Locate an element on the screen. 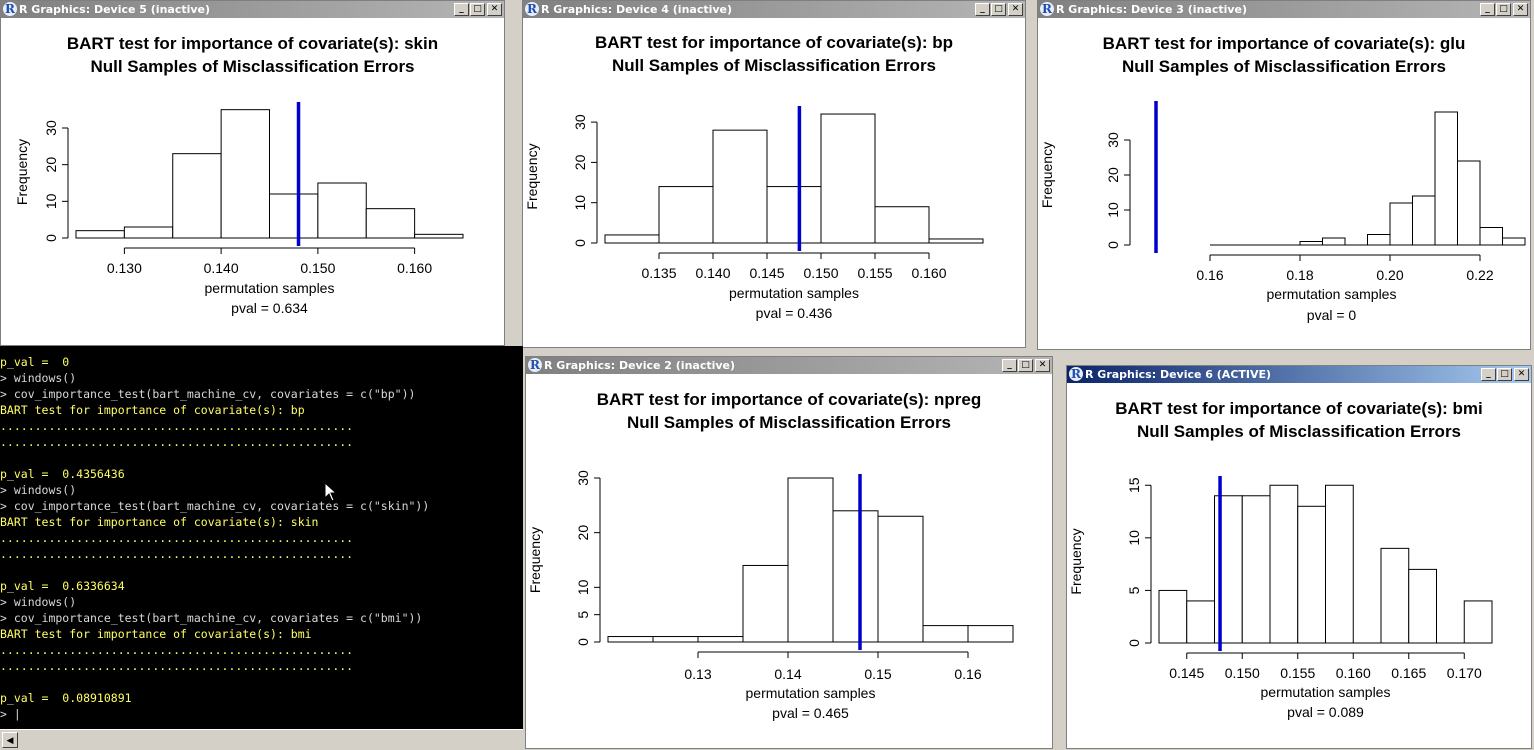  window-titlebar: R R Graphics: Device 4 (inactive) _ □ ✕ is located at coordinates (774, 9).